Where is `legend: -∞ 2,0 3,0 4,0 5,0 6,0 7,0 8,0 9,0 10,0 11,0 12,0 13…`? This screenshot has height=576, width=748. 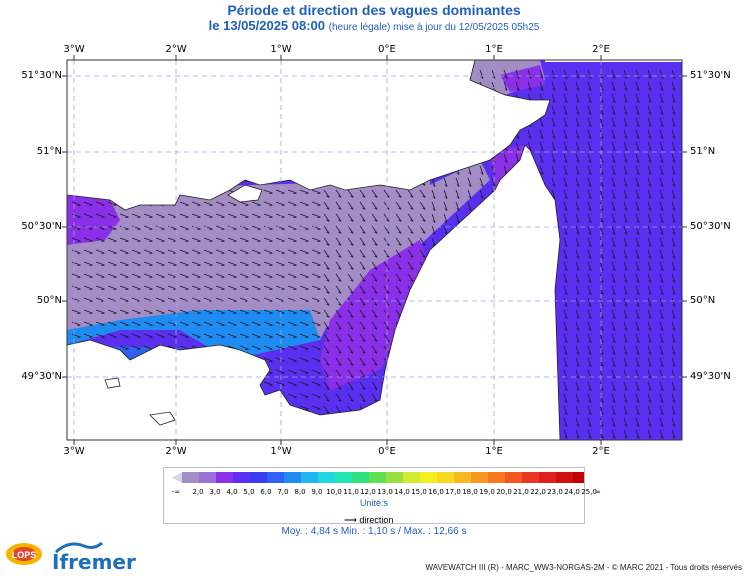 legend: -∞ 2,0 3,0 4,0 5,0 6,0 7,0 8,0 9,0 10,0 11,0 12,0 13… is located at coordinates (382, 496).